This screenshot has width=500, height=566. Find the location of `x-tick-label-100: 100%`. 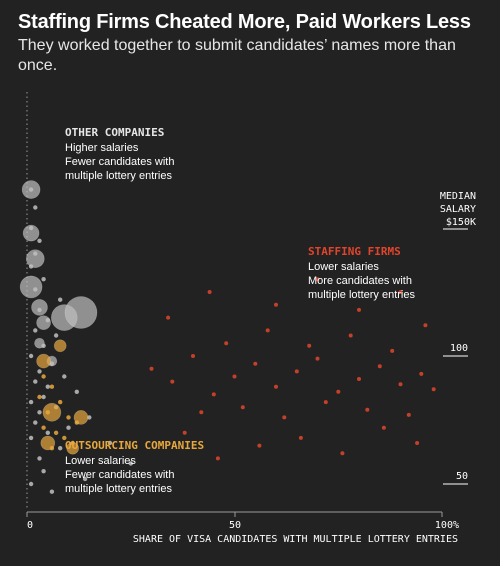

x-tick-label-100: 100% is located at coordinates (447, 525).